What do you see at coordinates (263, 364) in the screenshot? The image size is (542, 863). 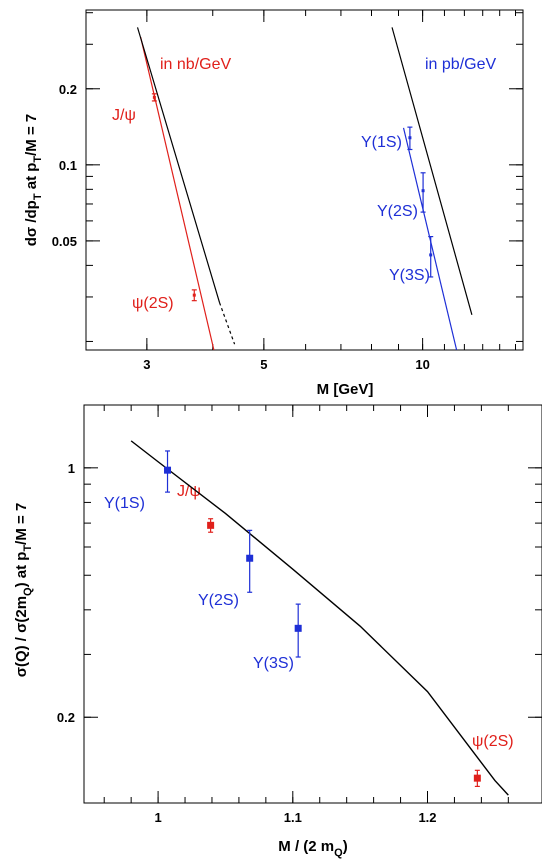 I see `top-x-tick-label: 5` at bounding box center [263, 364].